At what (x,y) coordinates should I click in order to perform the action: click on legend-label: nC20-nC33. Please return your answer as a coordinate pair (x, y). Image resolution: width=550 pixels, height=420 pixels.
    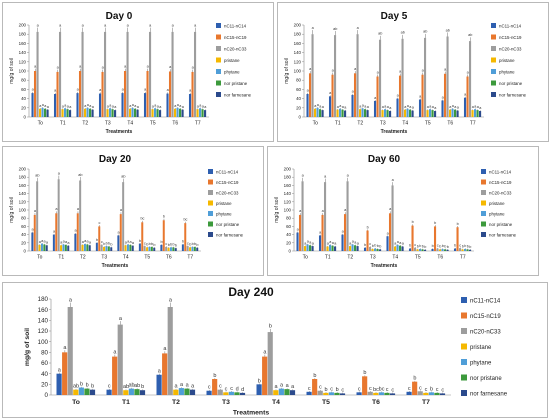
    Looking at the image, I should click on (227, 192).